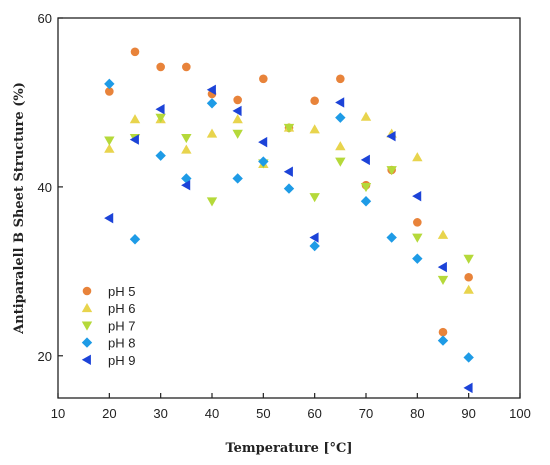  I want to click on y-tick-label: 40, so click(45, 187).